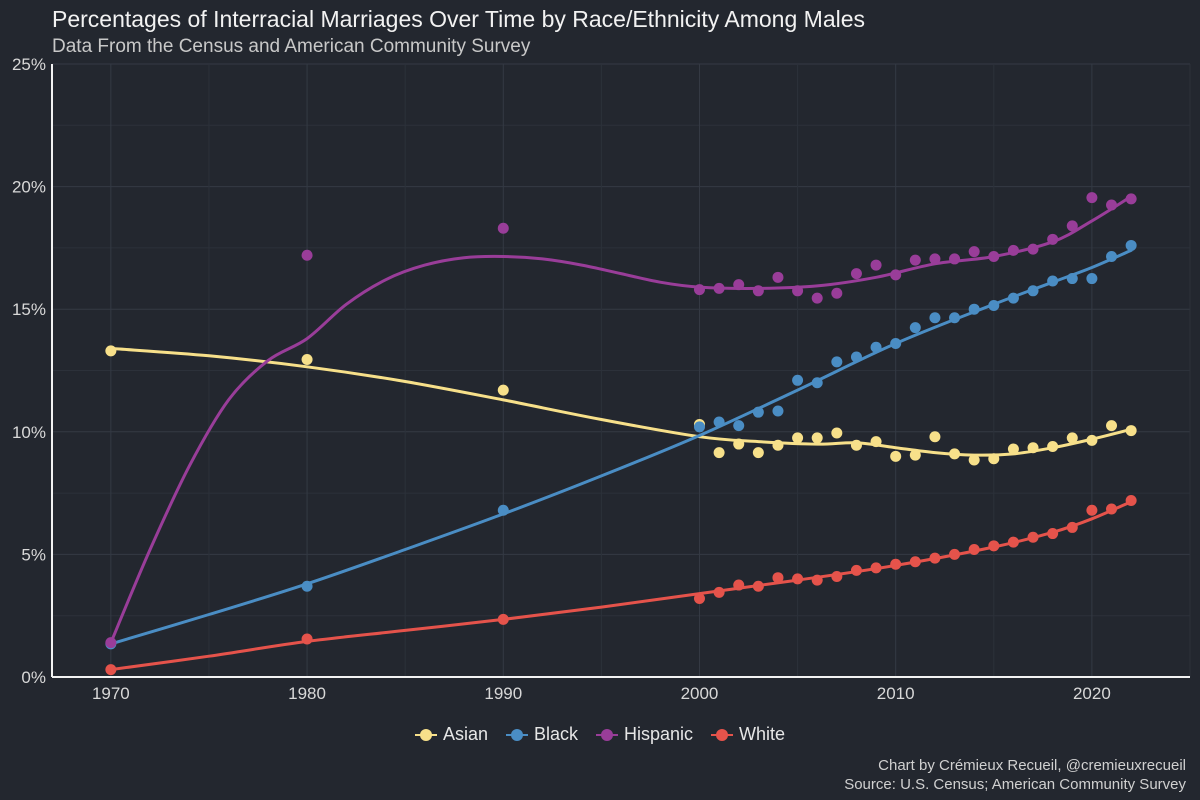 This screenshot has width=1200, height=800. What do you see at coordinates (555, 734) in the screenshot?
I see `legend-label-black: Black` at bounding box center [555, 734].